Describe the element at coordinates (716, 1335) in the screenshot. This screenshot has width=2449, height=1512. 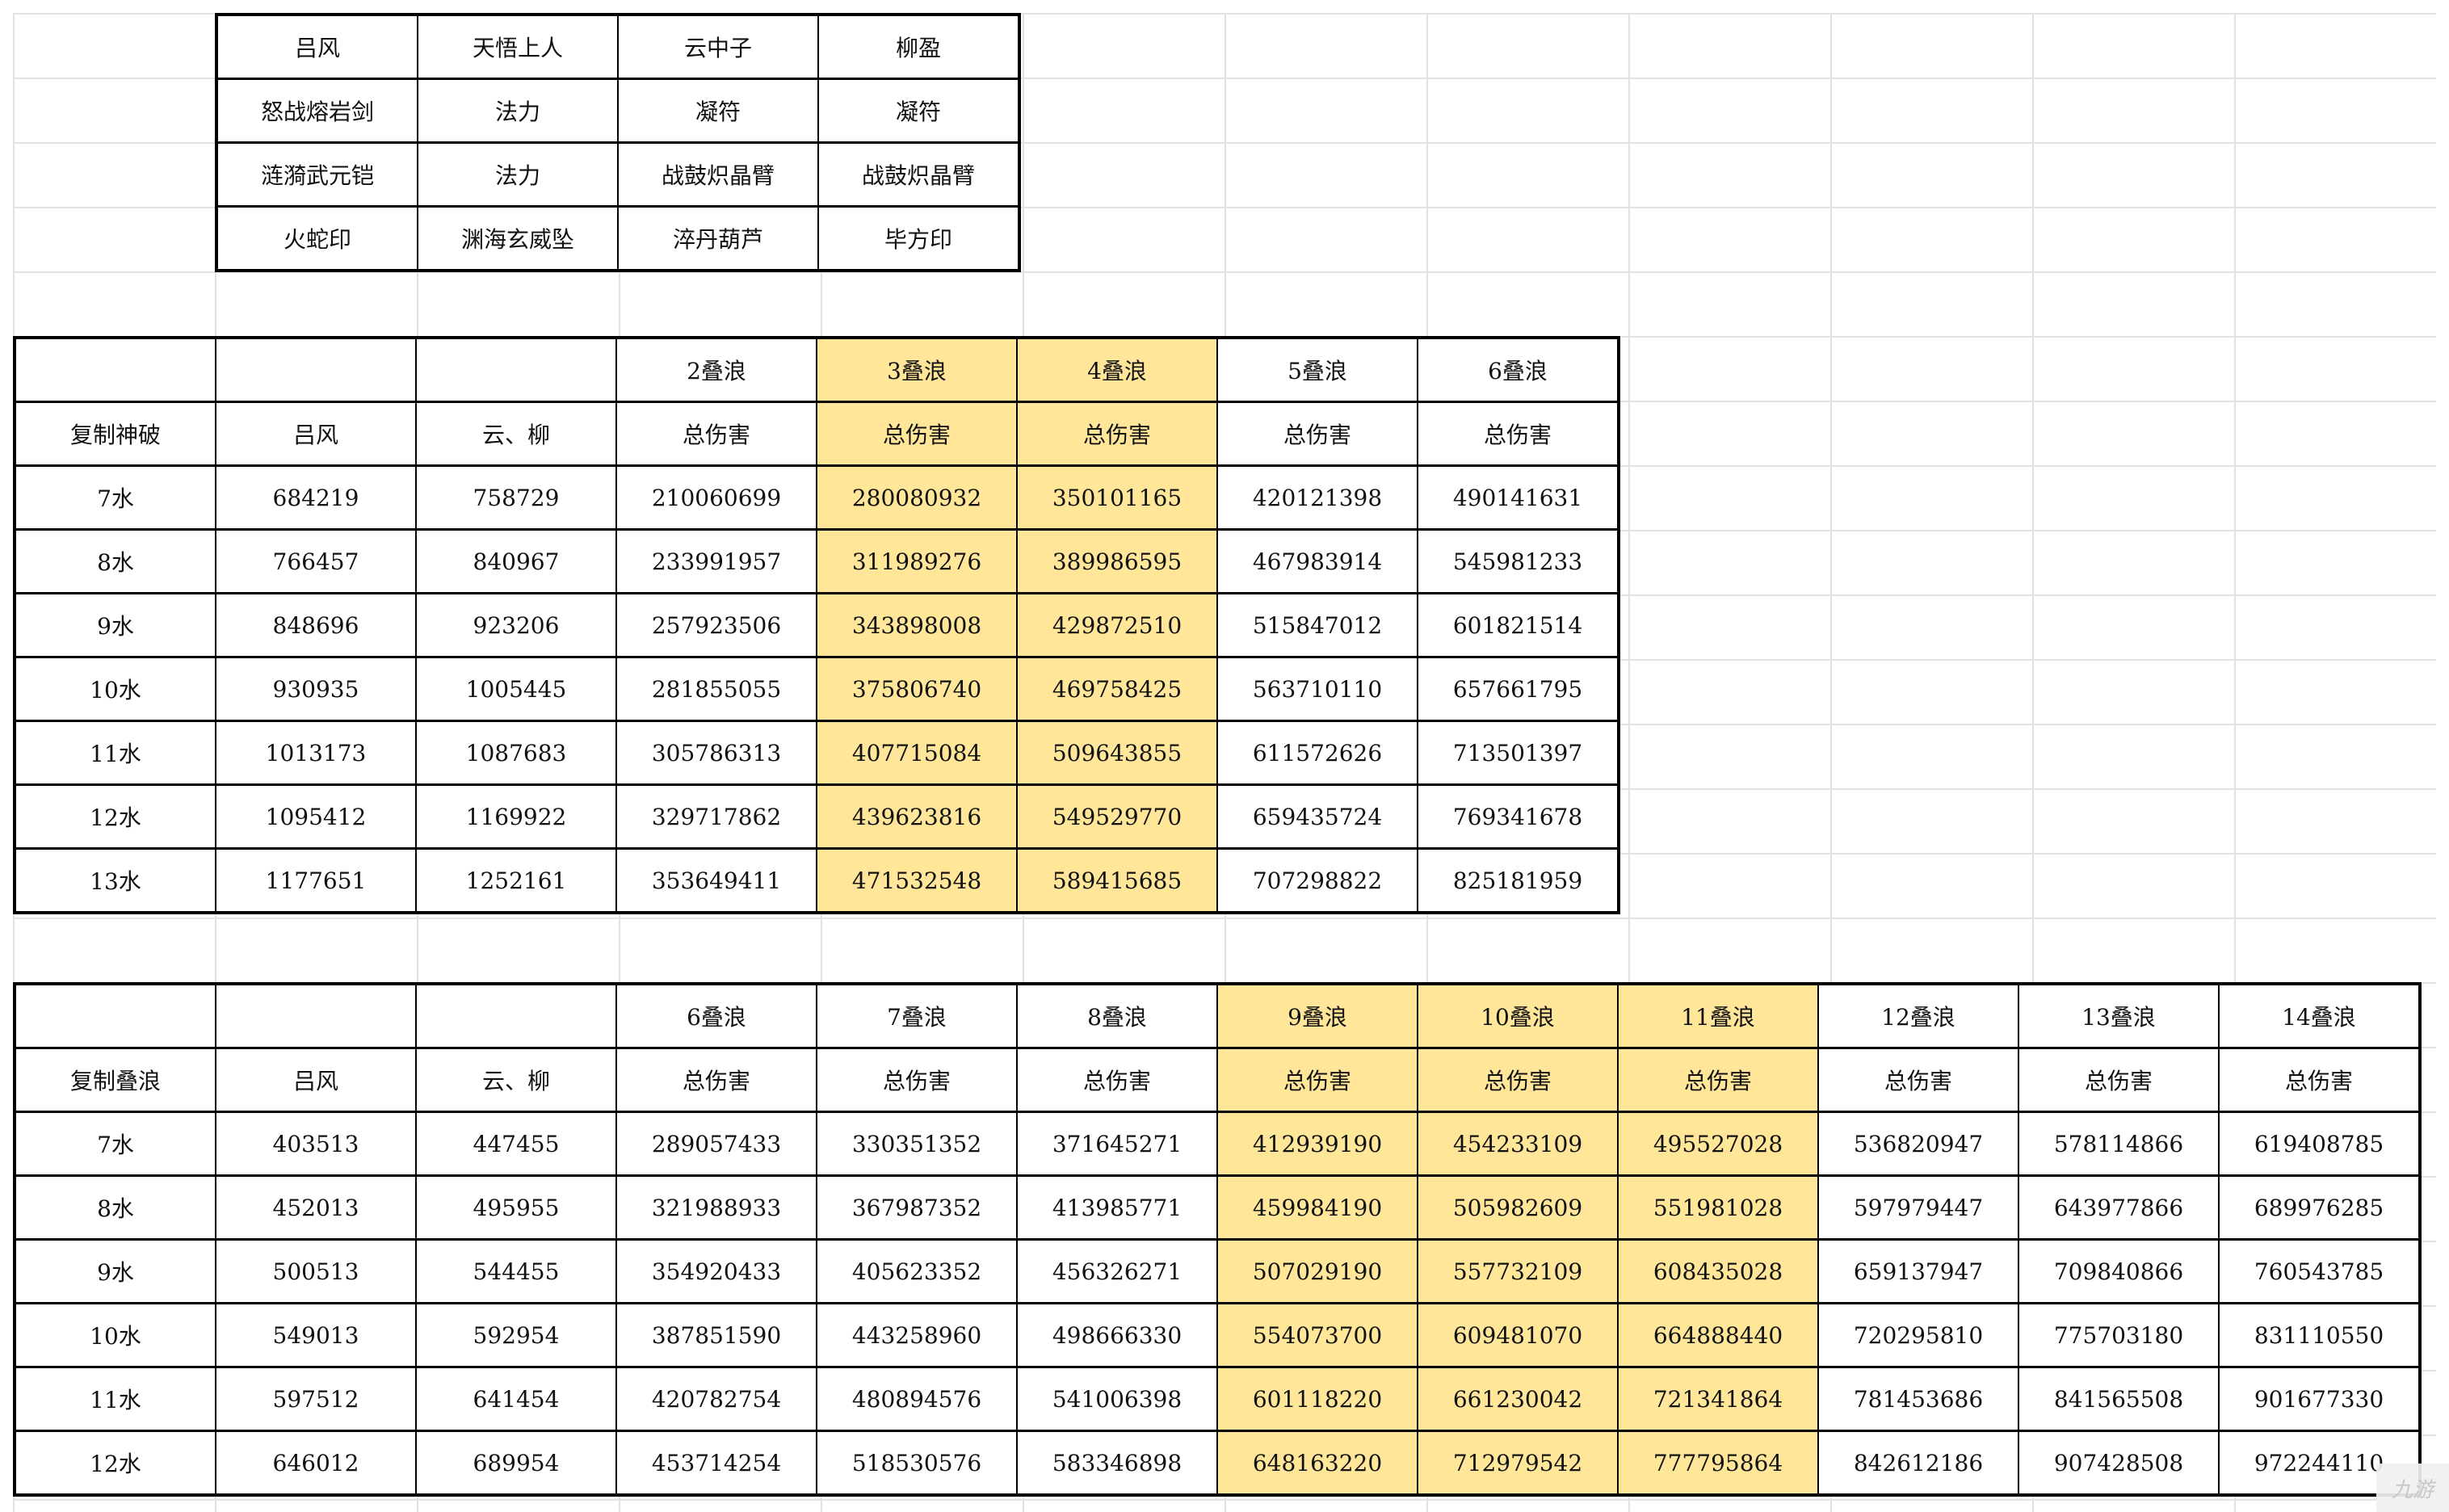
I see `table-cell: 387851590` at that location.